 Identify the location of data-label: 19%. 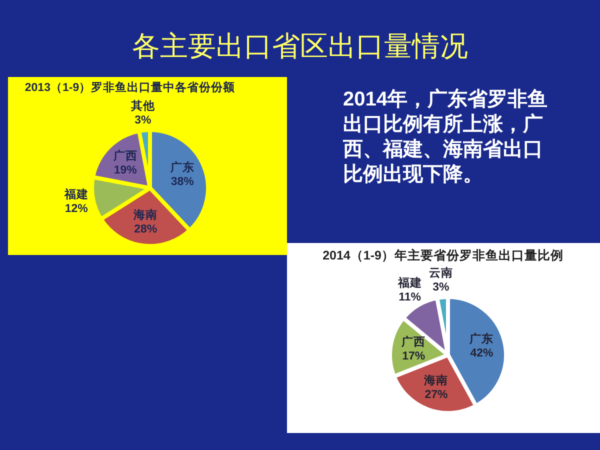
(125, 170).